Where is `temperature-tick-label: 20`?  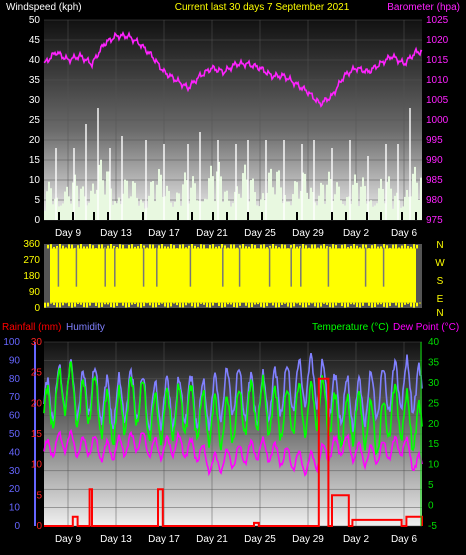
temperature-tick-label: 20 is located at coordinates (434, 424).